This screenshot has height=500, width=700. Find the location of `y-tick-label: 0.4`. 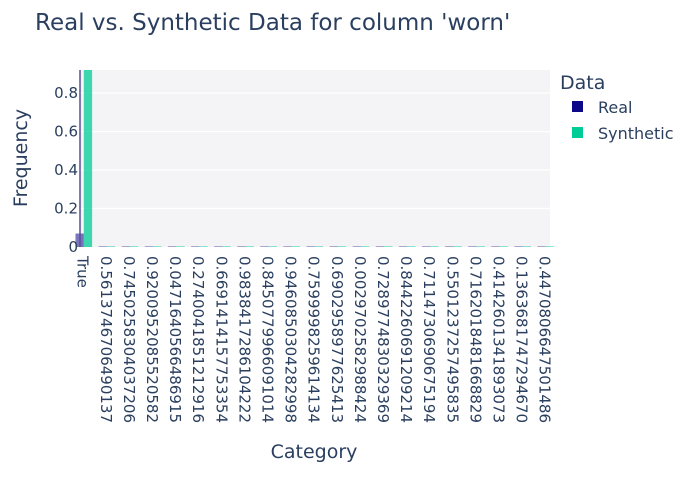

y-tick-label: 0.4 is located at coordinates (66, 170).